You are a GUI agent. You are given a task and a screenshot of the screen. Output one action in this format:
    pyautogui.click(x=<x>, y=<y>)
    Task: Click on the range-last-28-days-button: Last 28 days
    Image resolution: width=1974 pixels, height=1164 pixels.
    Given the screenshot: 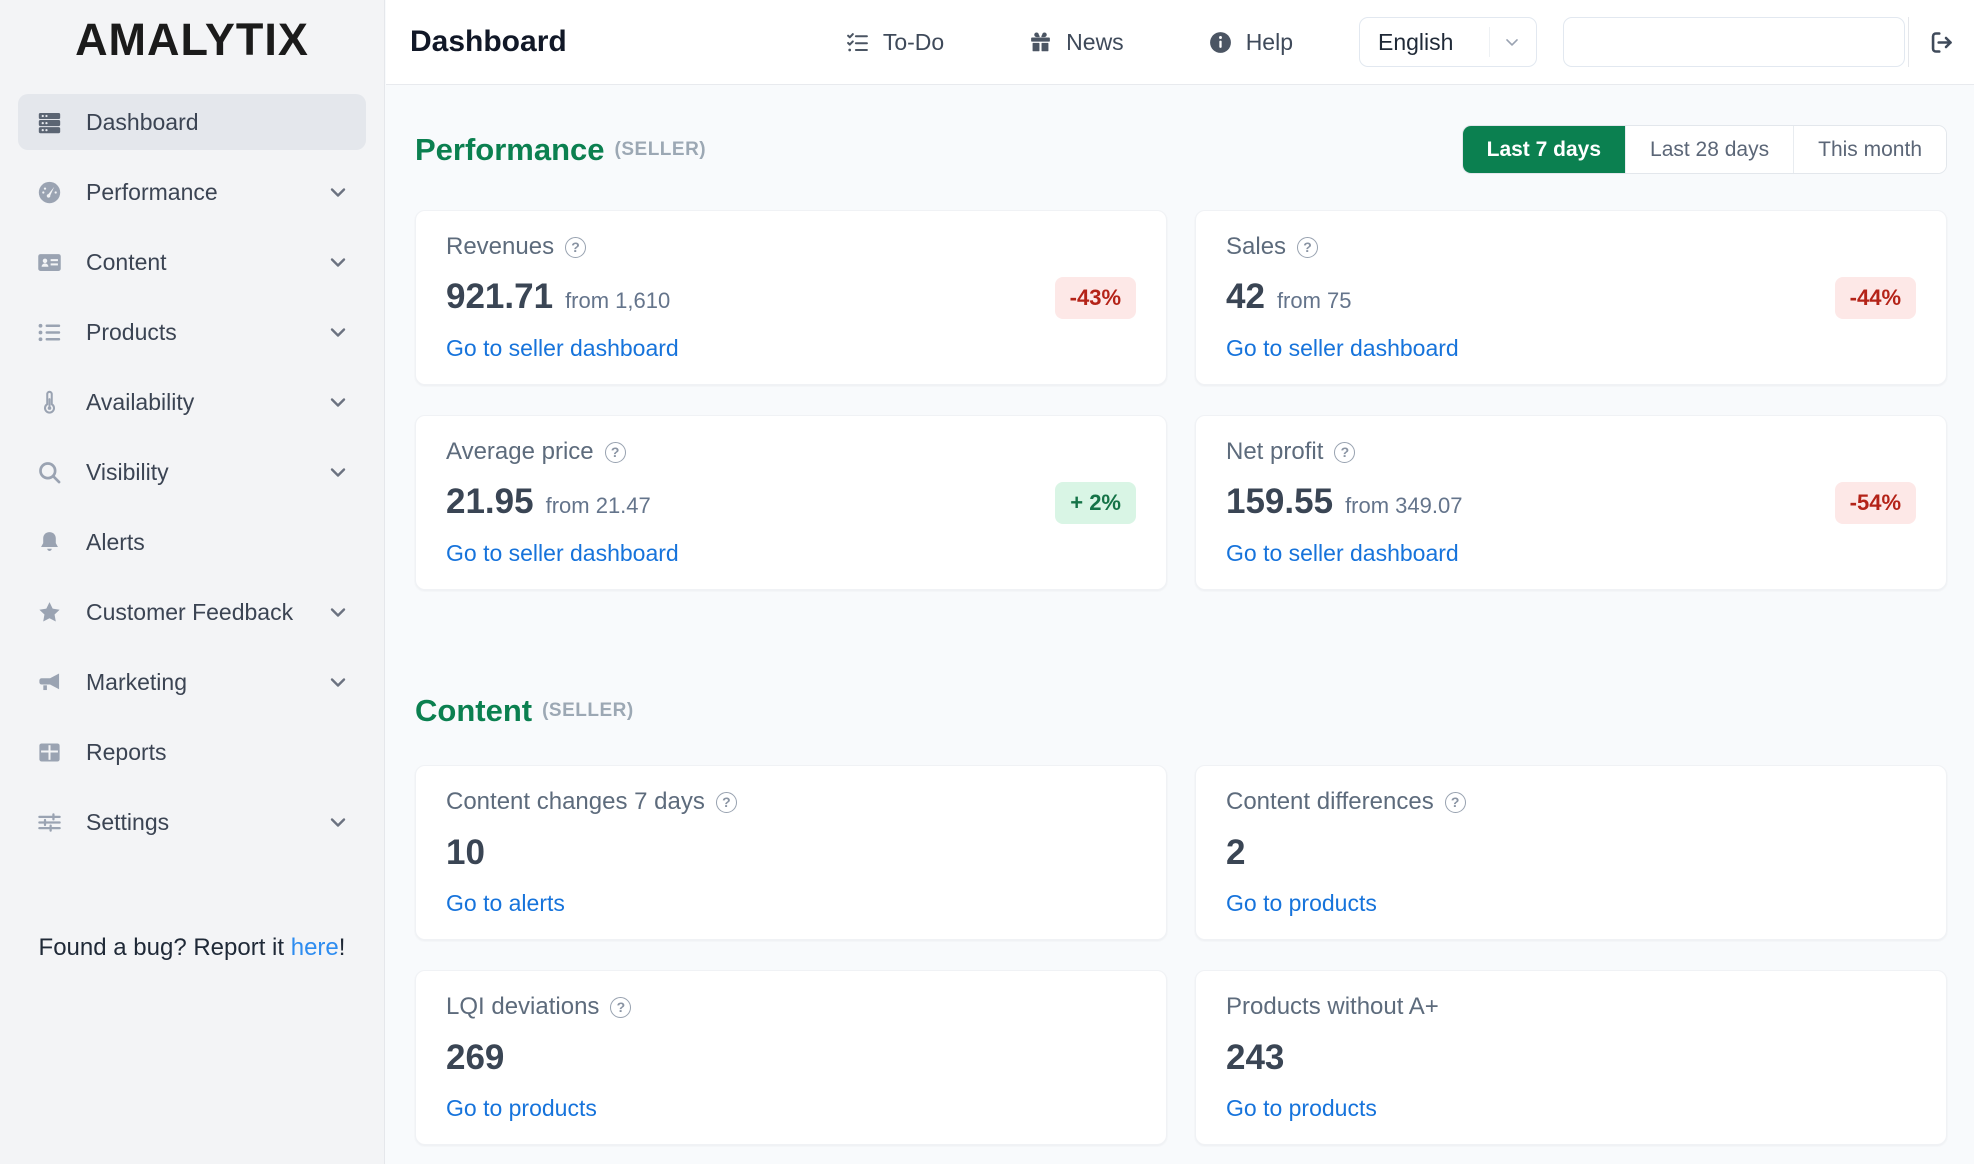 What is the action you would take?
    pyautogui.click(x=1709, y=149)
    